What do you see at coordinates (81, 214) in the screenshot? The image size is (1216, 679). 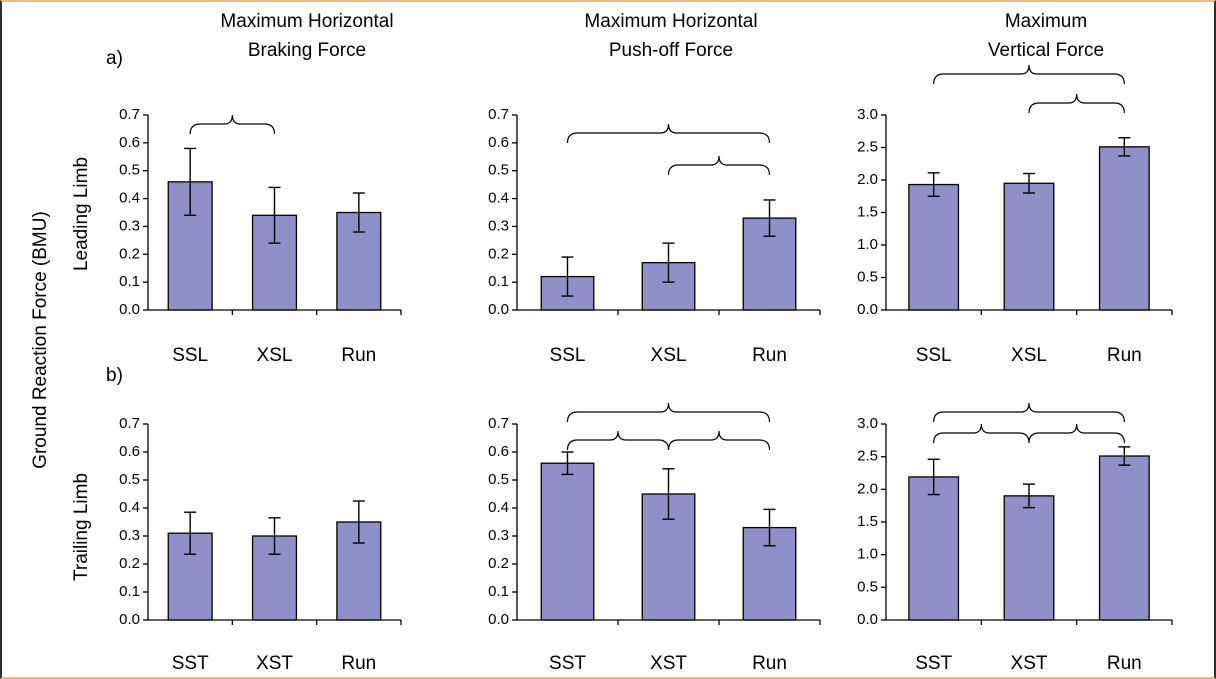 I see `row-label-leading: Leading Limb` at bounding box center [81, 214].